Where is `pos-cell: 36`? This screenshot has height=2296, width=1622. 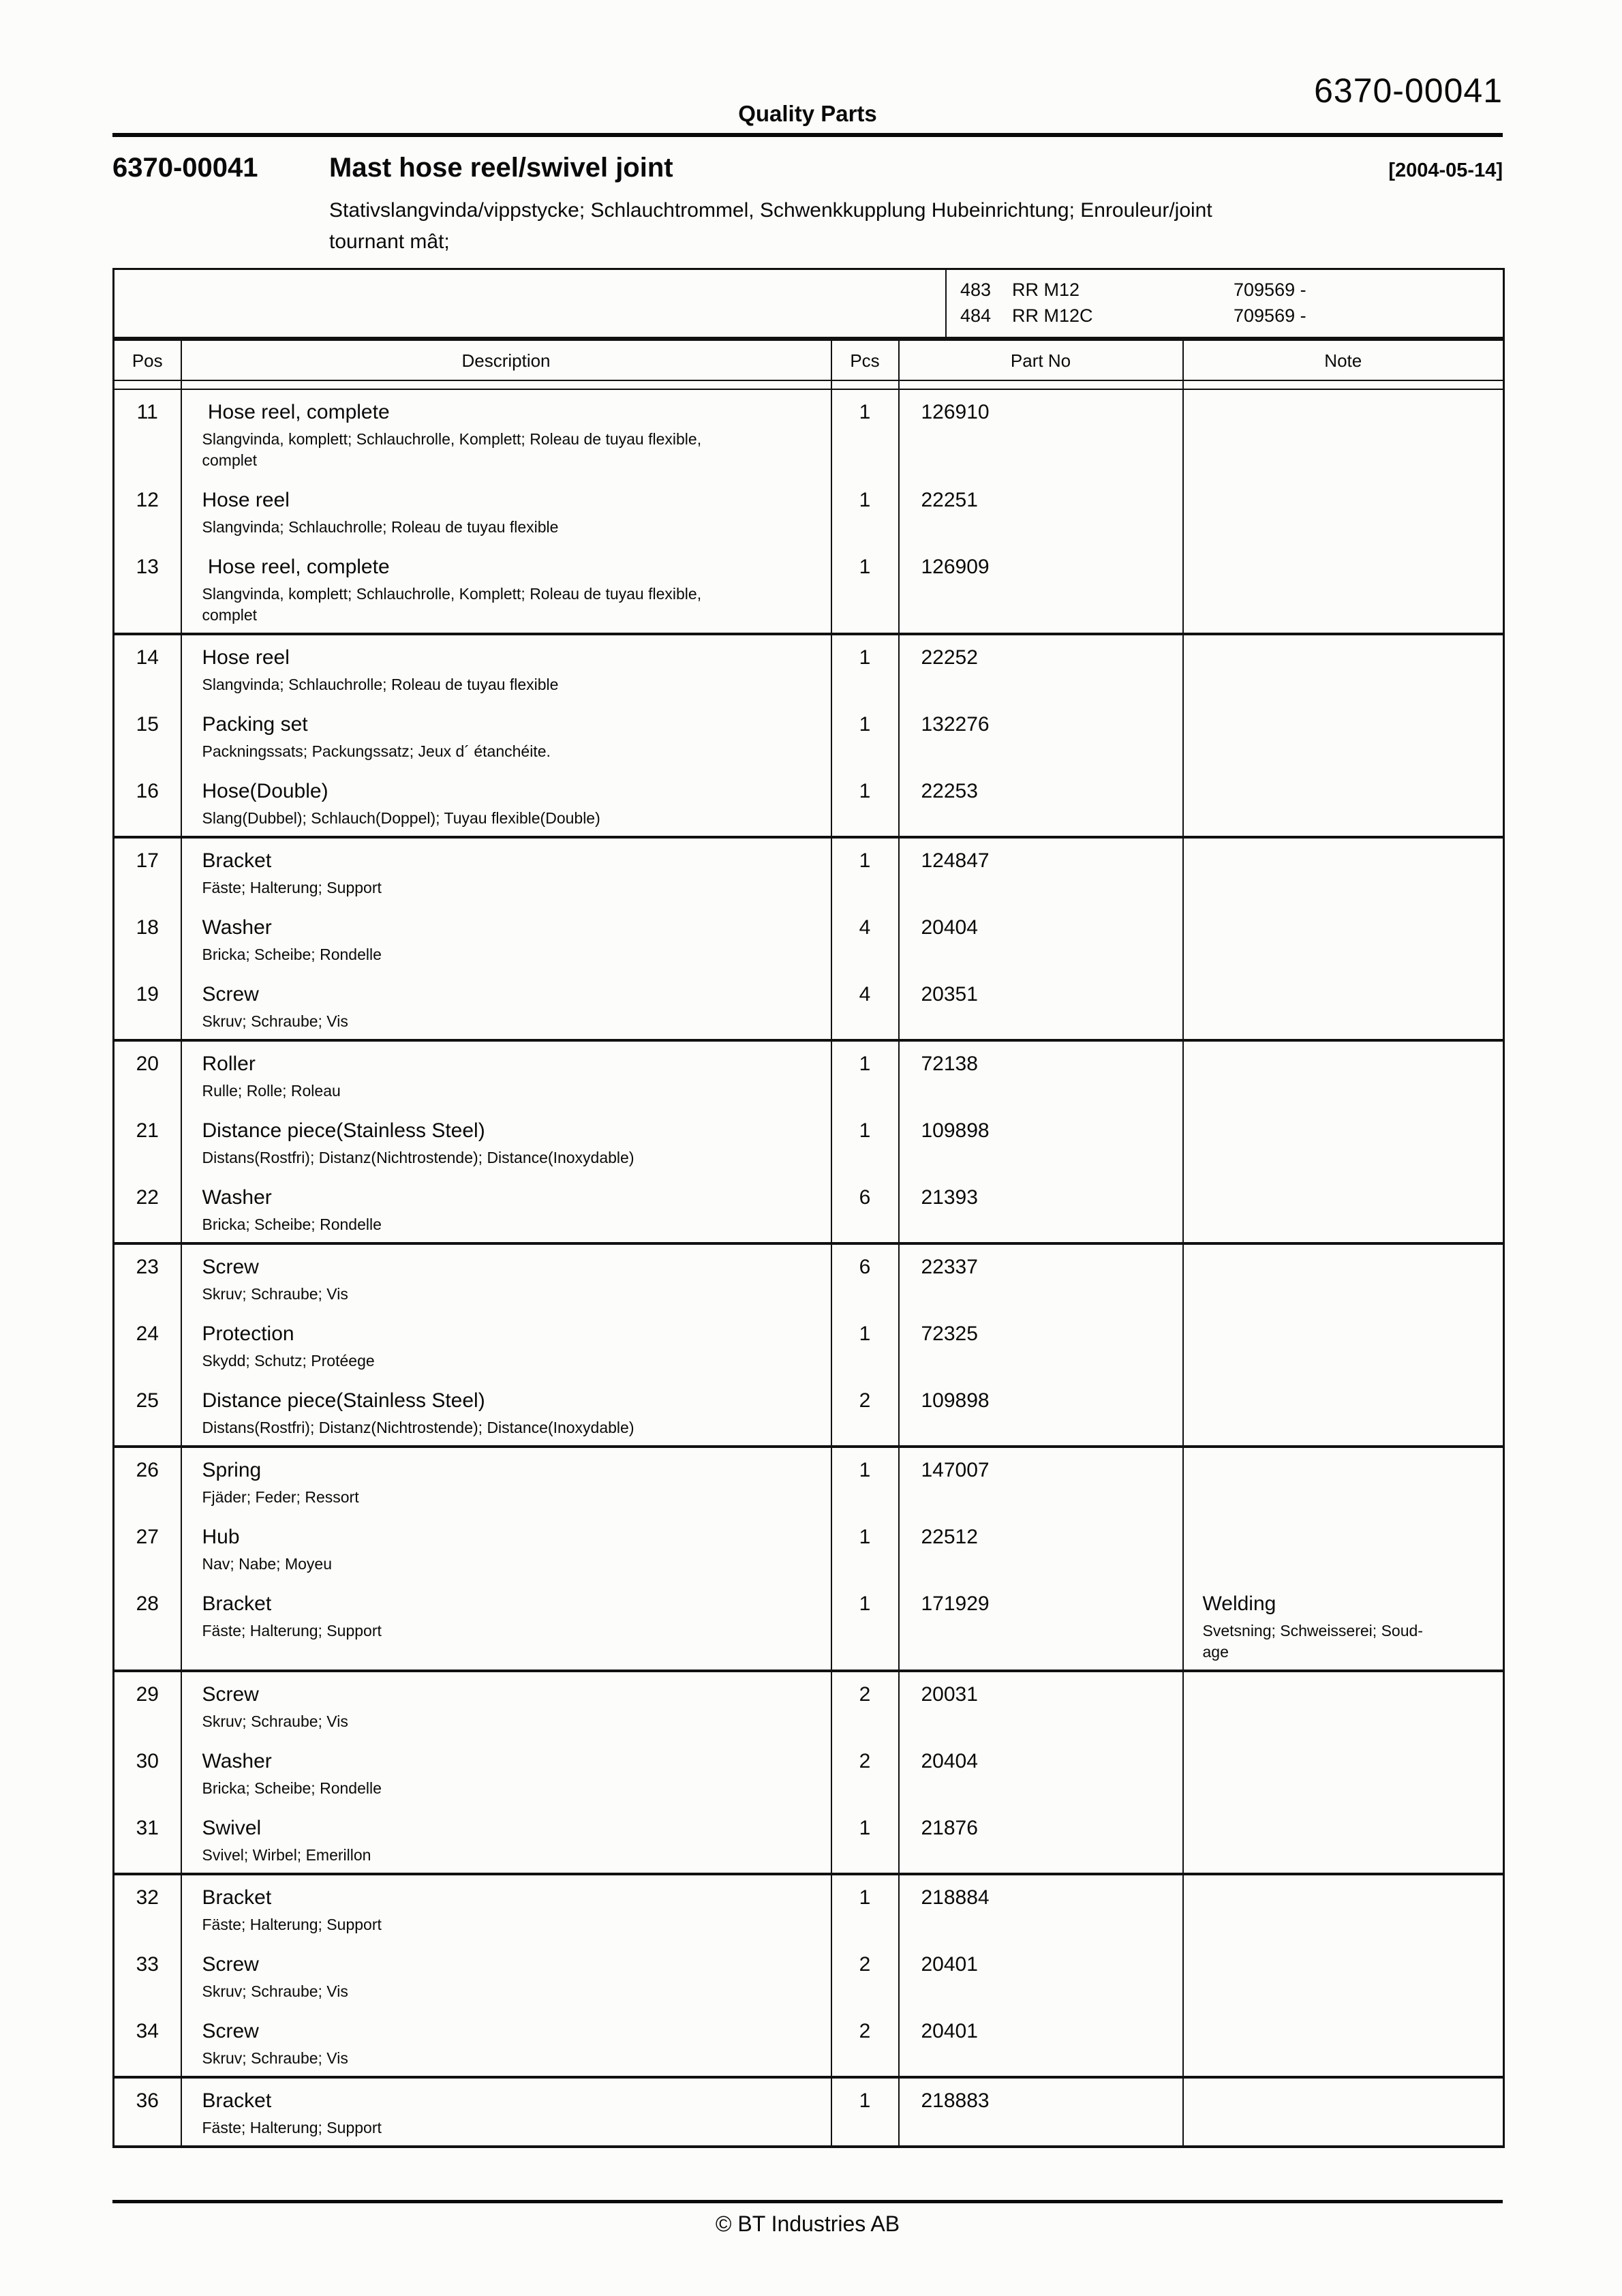
pos-cell: 36 is located at coordinates (147, 2112).